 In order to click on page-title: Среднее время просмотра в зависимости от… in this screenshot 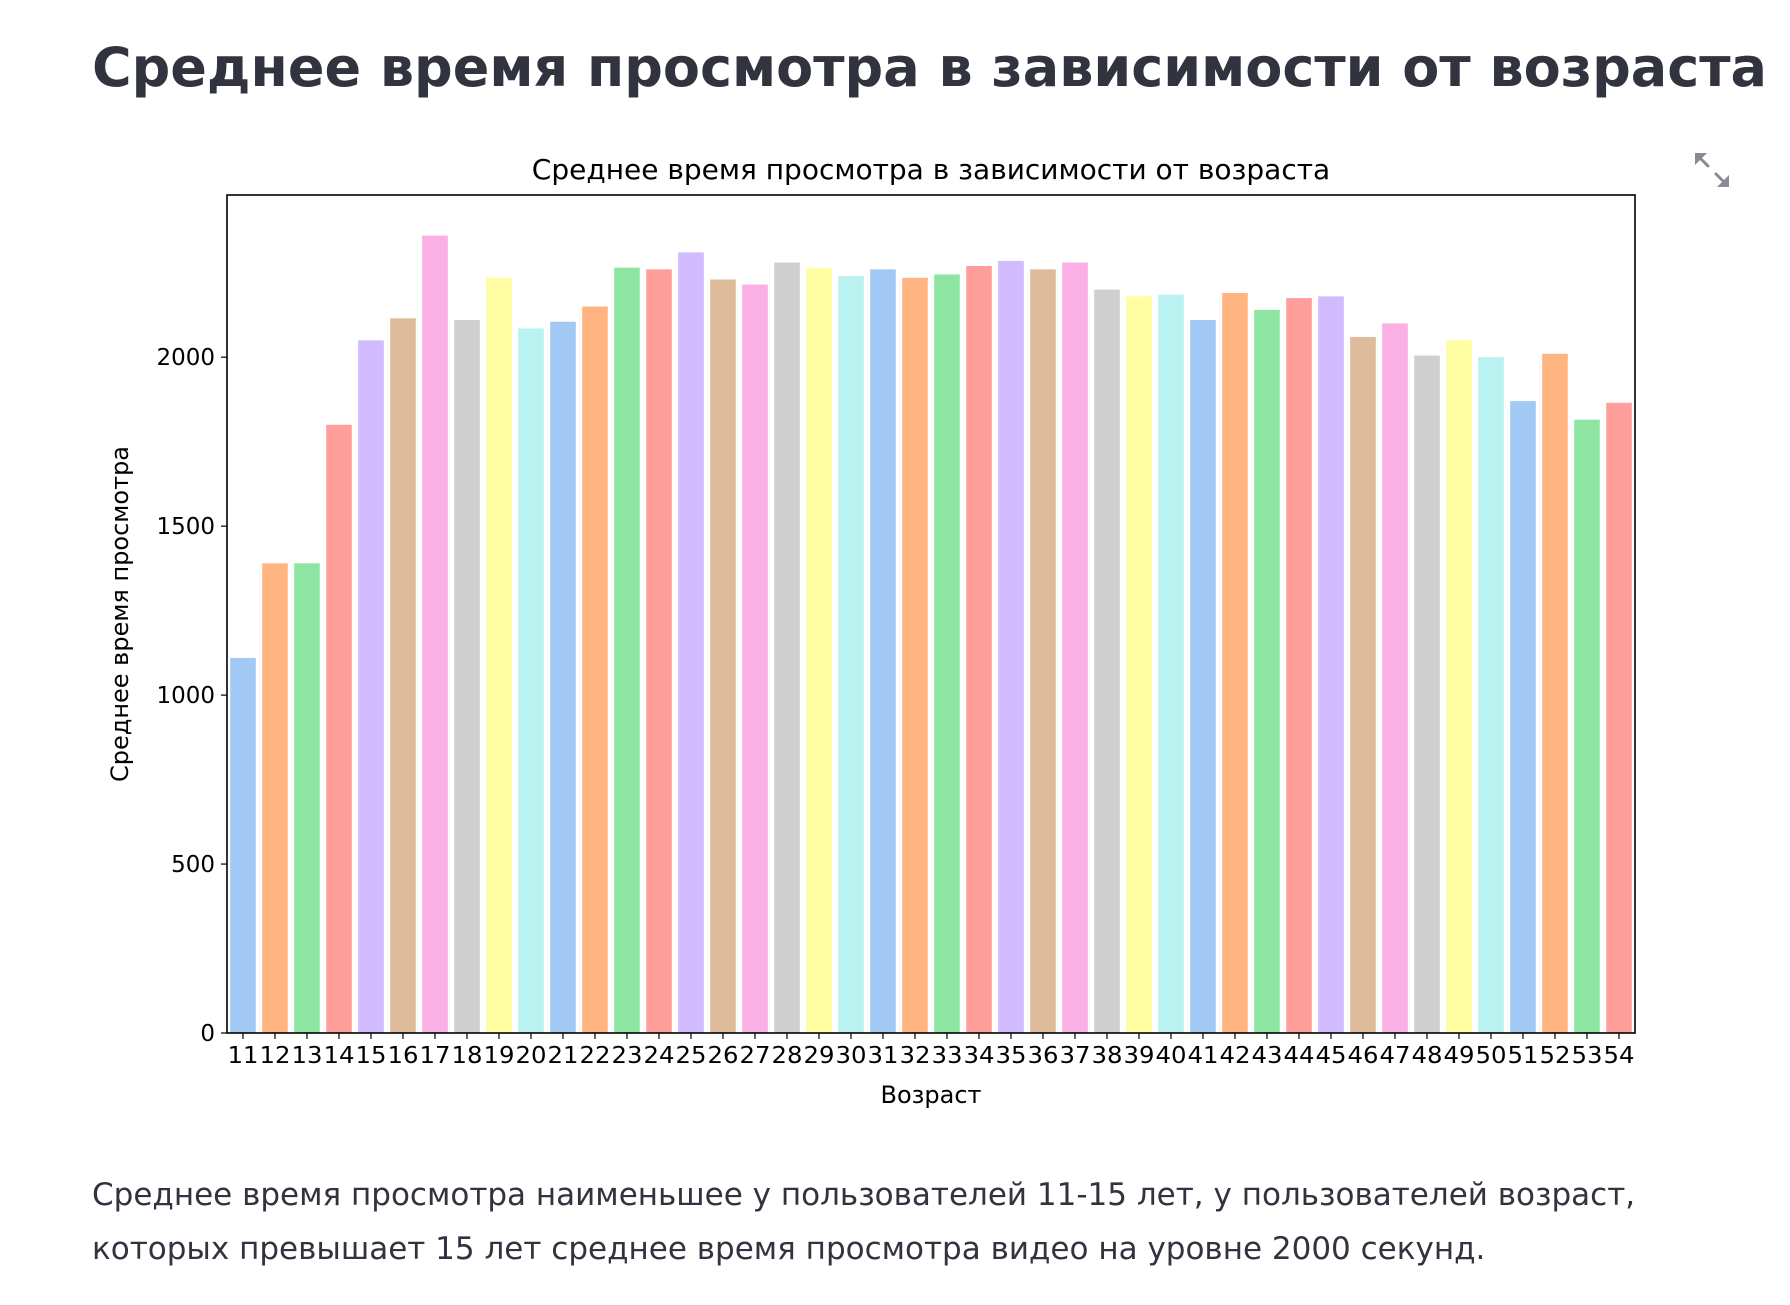, I will do `click(929, 67)`.